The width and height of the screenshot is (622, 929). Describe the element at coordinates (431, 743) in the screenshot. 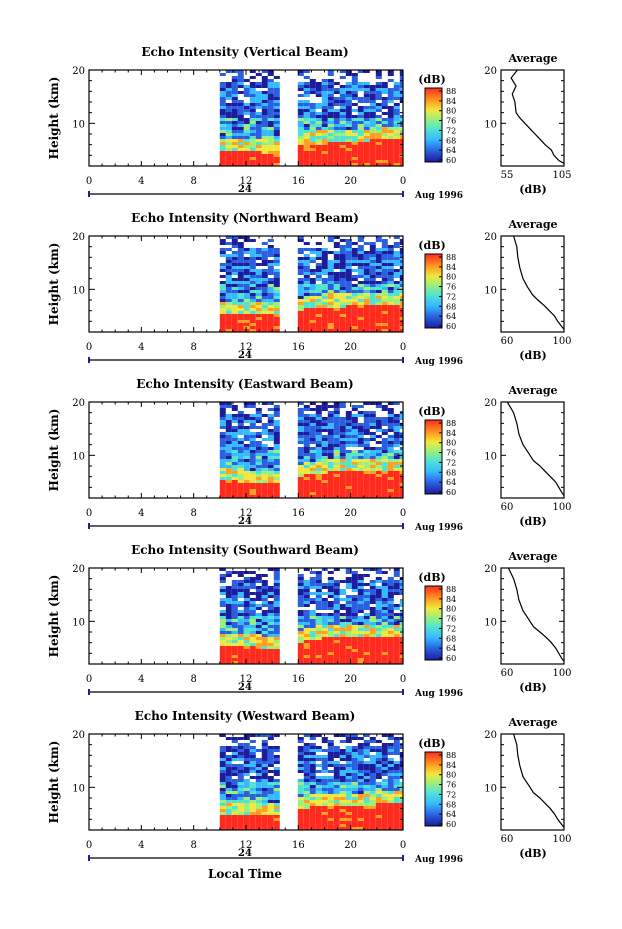

I see `colorbar-unit: (dB)` at that location.